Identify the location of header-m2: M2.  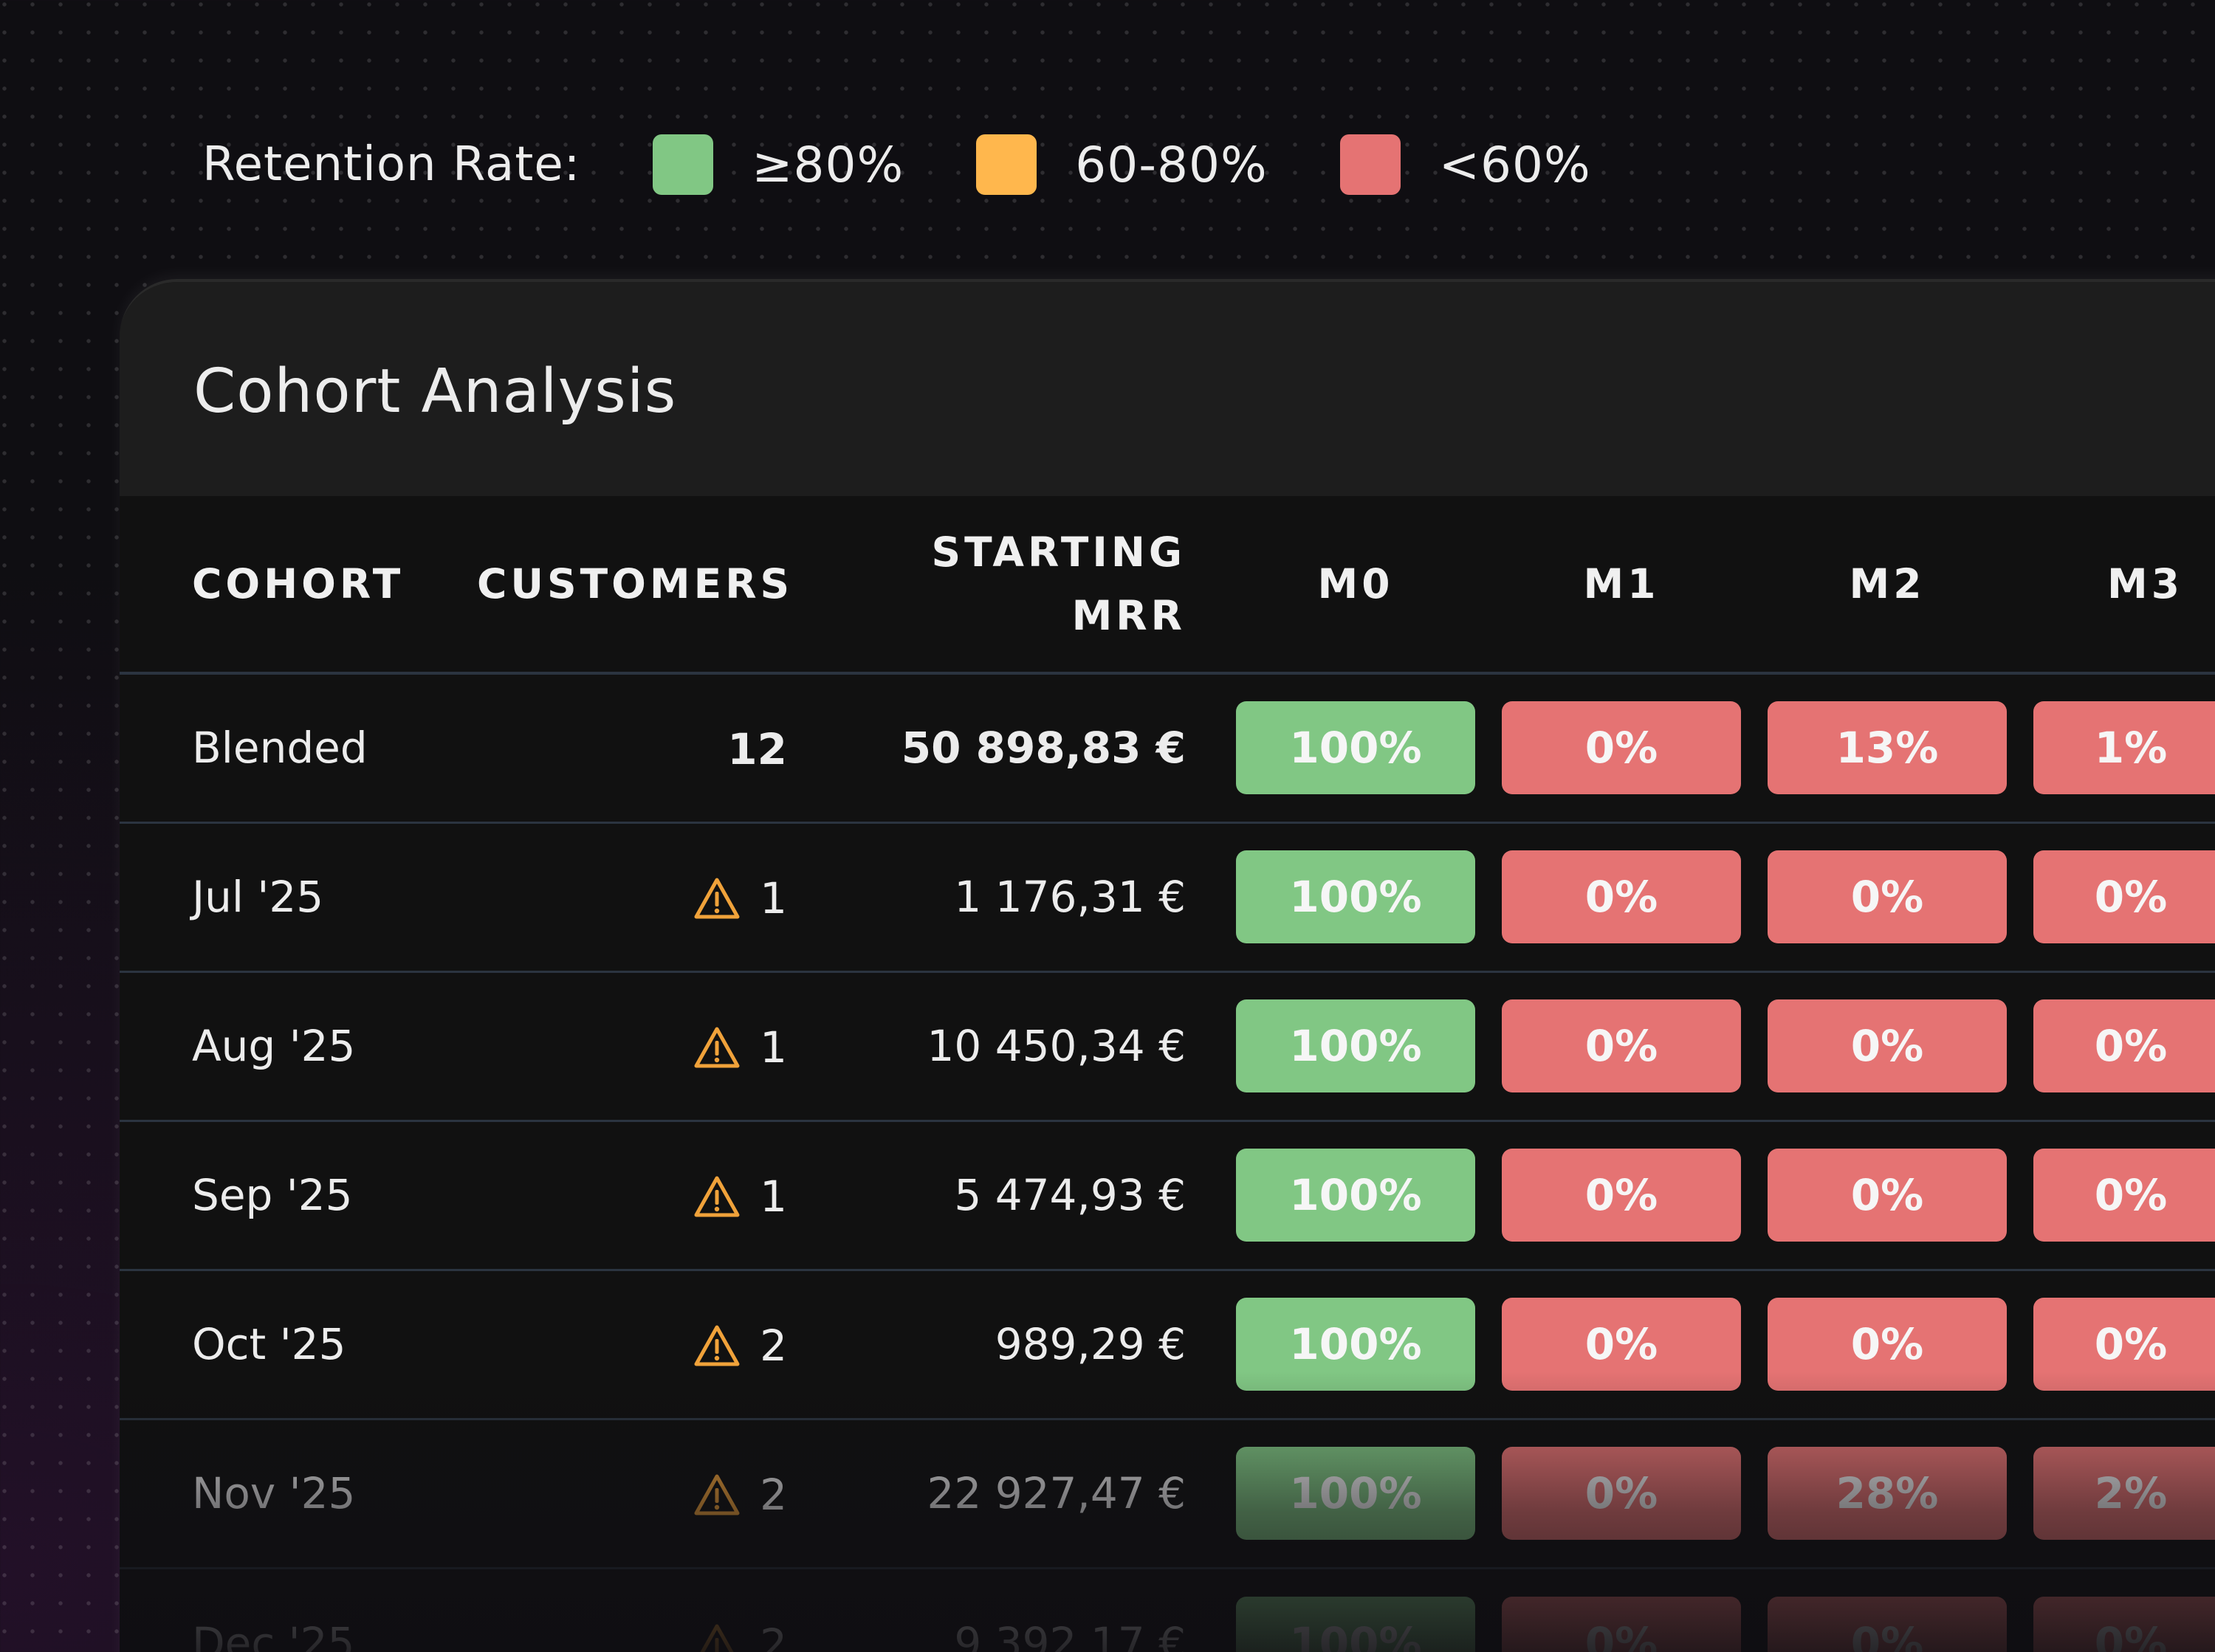
(1887, 584).